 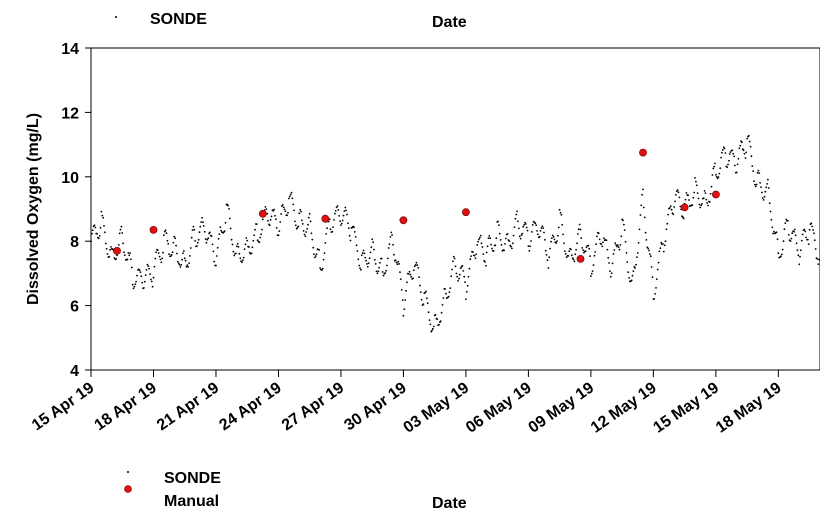 What do you see at coordinates (128, 489) in the screenshot?
I see `legend-manual-marker` at bounding box center [128, 489].